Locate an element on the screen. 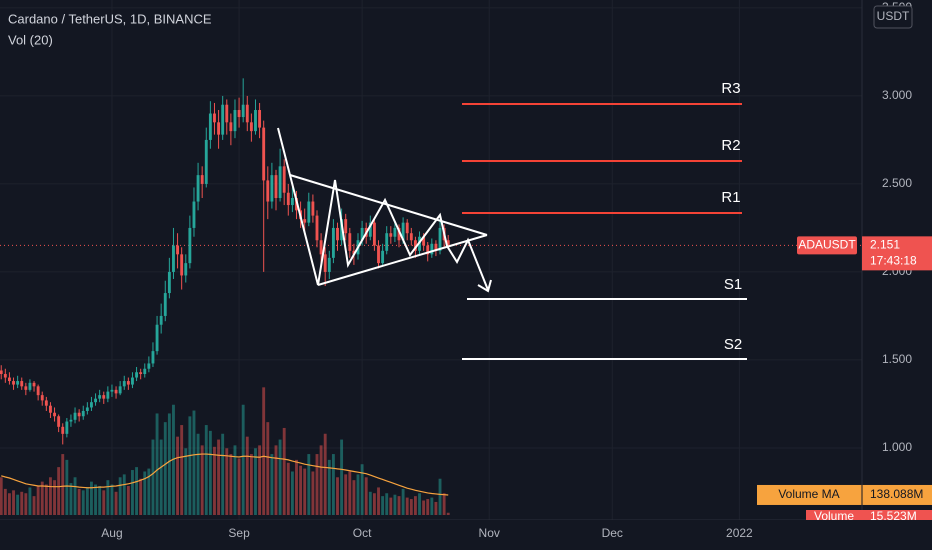  zigzag is located at coordinates (383, 209).